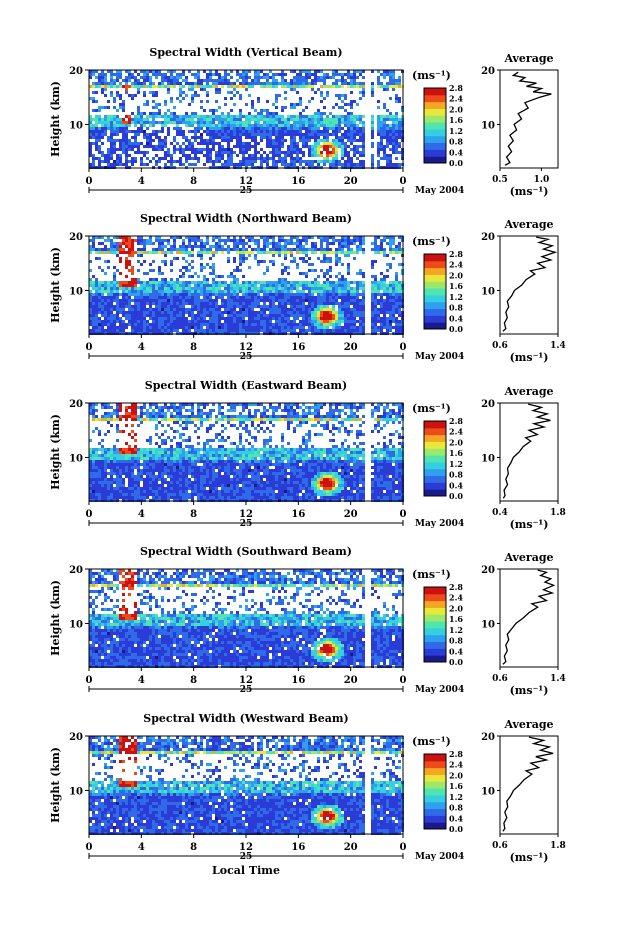 The height and width of the screenshot is (929, 619). What do you see at coordinates (403, 347) in the screenshot?
I see `x-tick-label: 0` at bounding box center [403, 347].